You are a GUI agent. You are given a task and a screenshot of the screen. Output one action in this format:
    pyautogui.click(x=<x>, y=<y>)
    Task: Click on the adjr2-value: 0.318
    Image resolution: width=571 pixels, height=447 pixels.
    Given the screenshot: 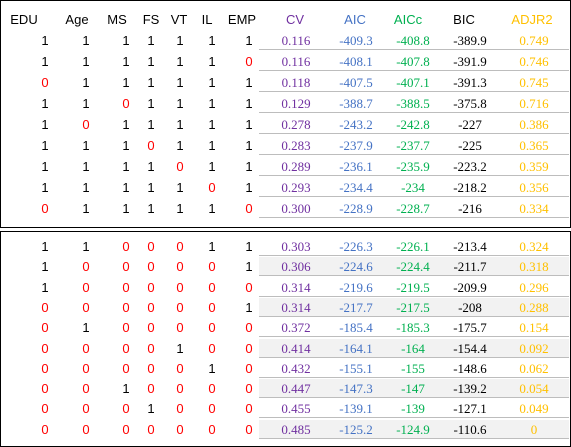 What is the action you would take?
    pyautogui.click(x=534, y=267)
    